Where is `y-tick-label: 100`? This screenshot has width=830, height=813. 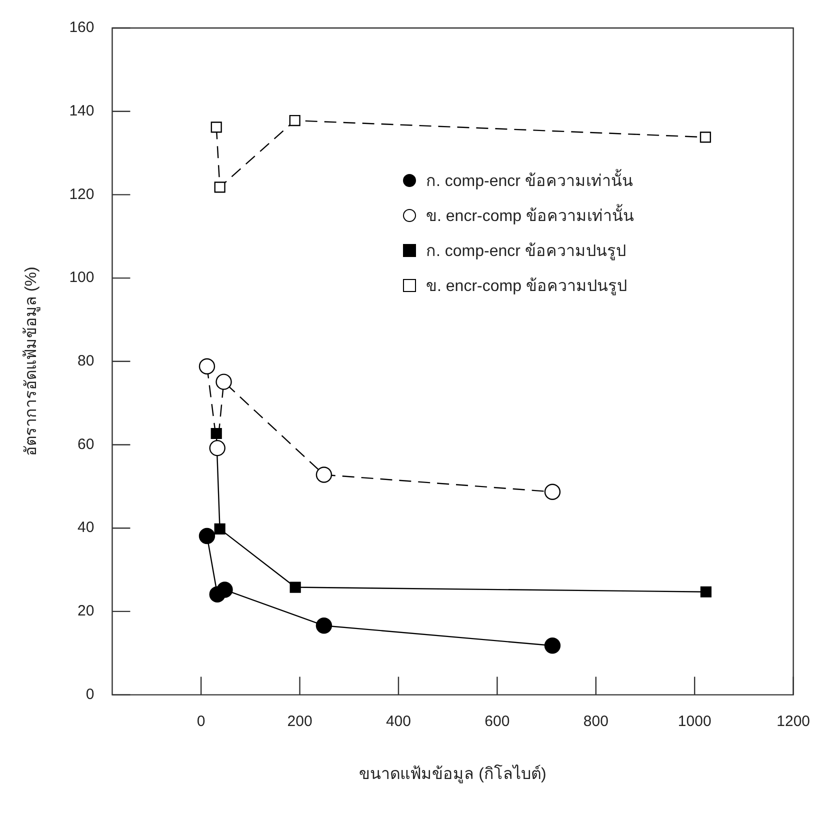 y-tick-label: 100 is located at coordinates (81, 277).